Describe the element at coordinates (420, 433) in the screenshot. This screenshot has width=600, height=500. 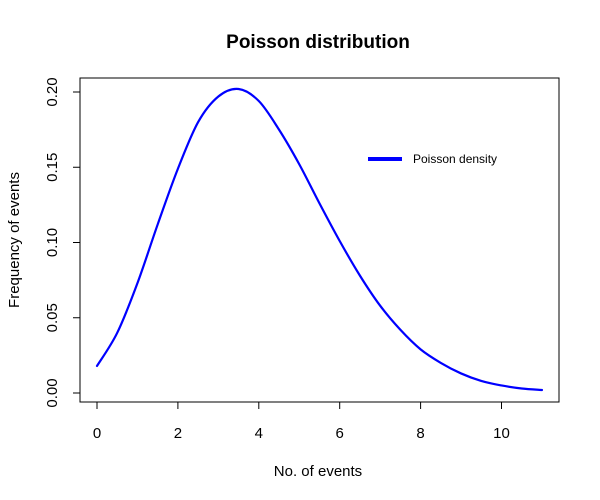
I see `x-tick-label: 8` at that location.